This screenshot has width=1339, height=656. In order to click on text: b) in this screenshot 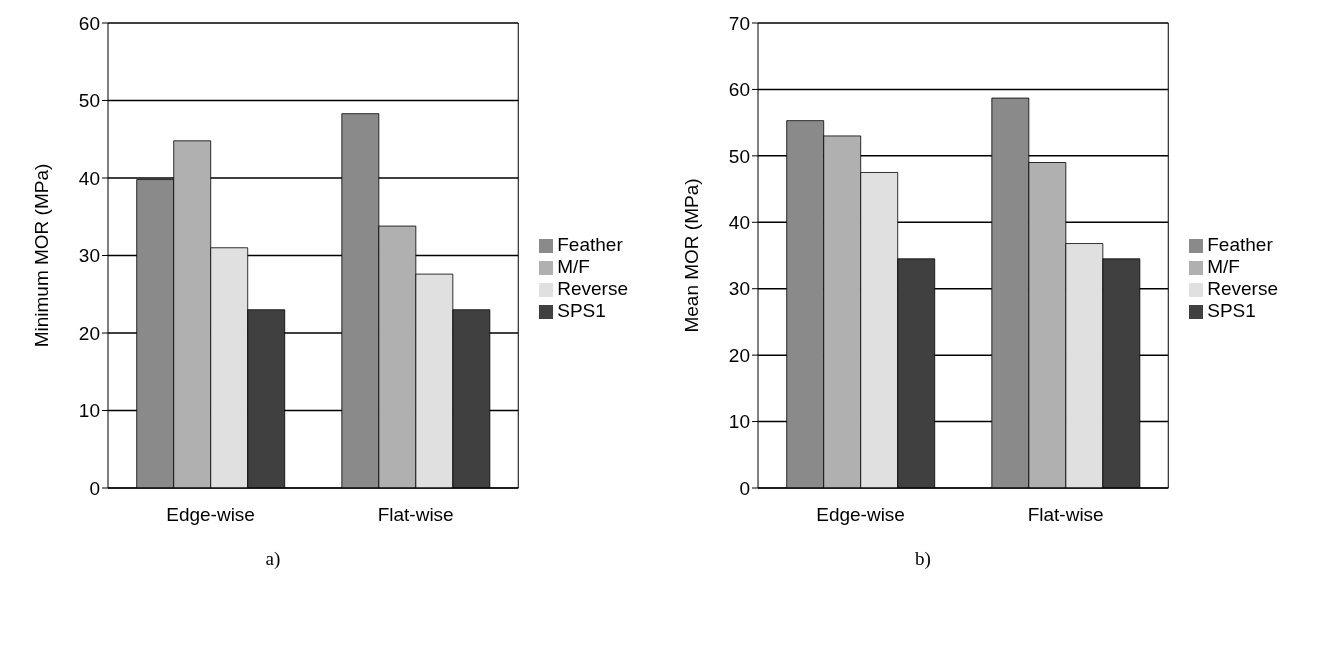, I will do `click(923, 559)`.